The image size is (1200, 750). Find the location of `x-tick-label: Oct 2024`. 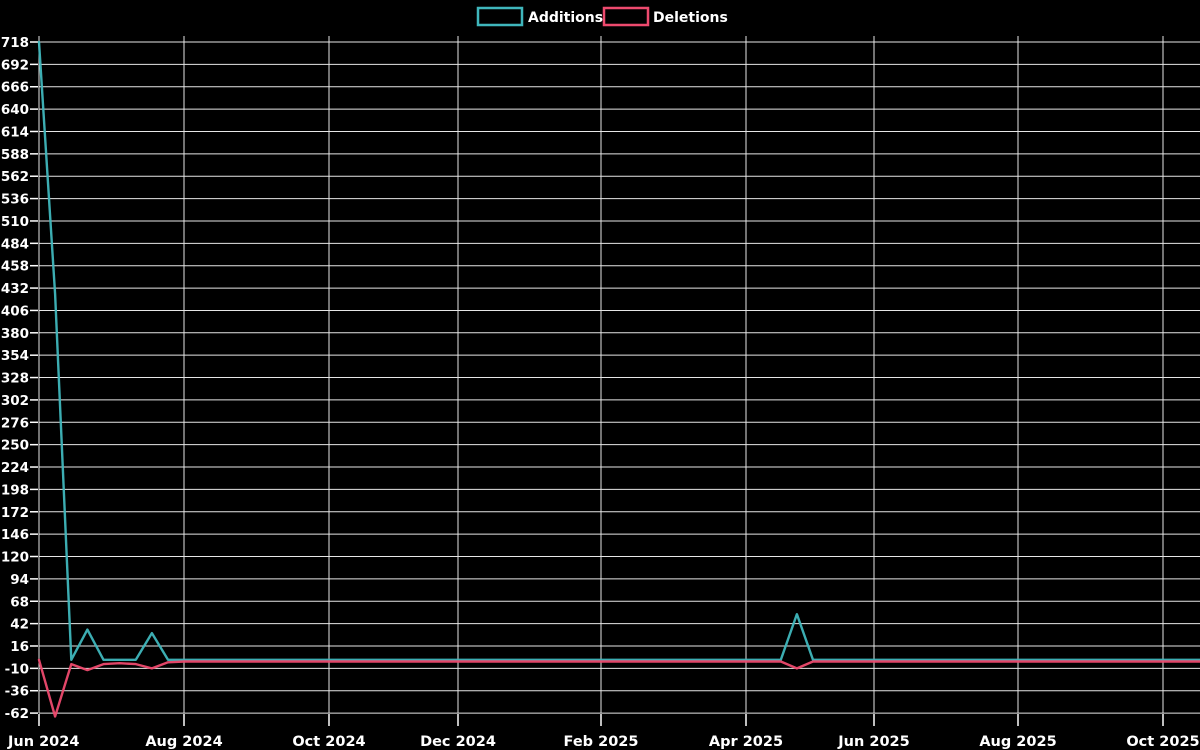

x-tick-label: Oct 2024 is located at coordinates (328, 742).